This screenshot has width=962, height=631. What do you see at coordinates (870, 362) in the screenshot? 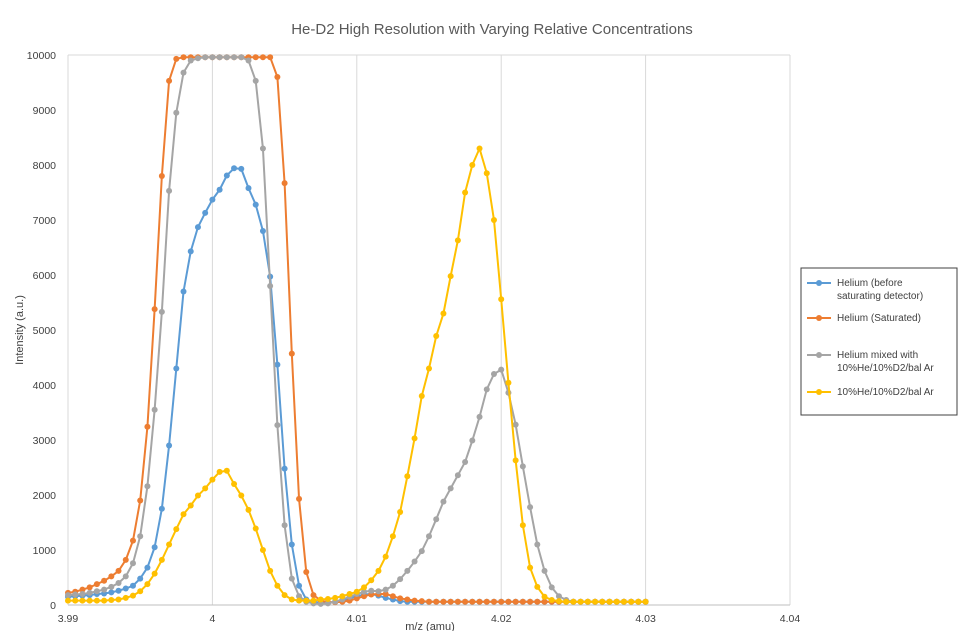
I see `legend-item: Helium mixed with 10%He/10%D2/bal Ar` at bounding box center [870, 362].